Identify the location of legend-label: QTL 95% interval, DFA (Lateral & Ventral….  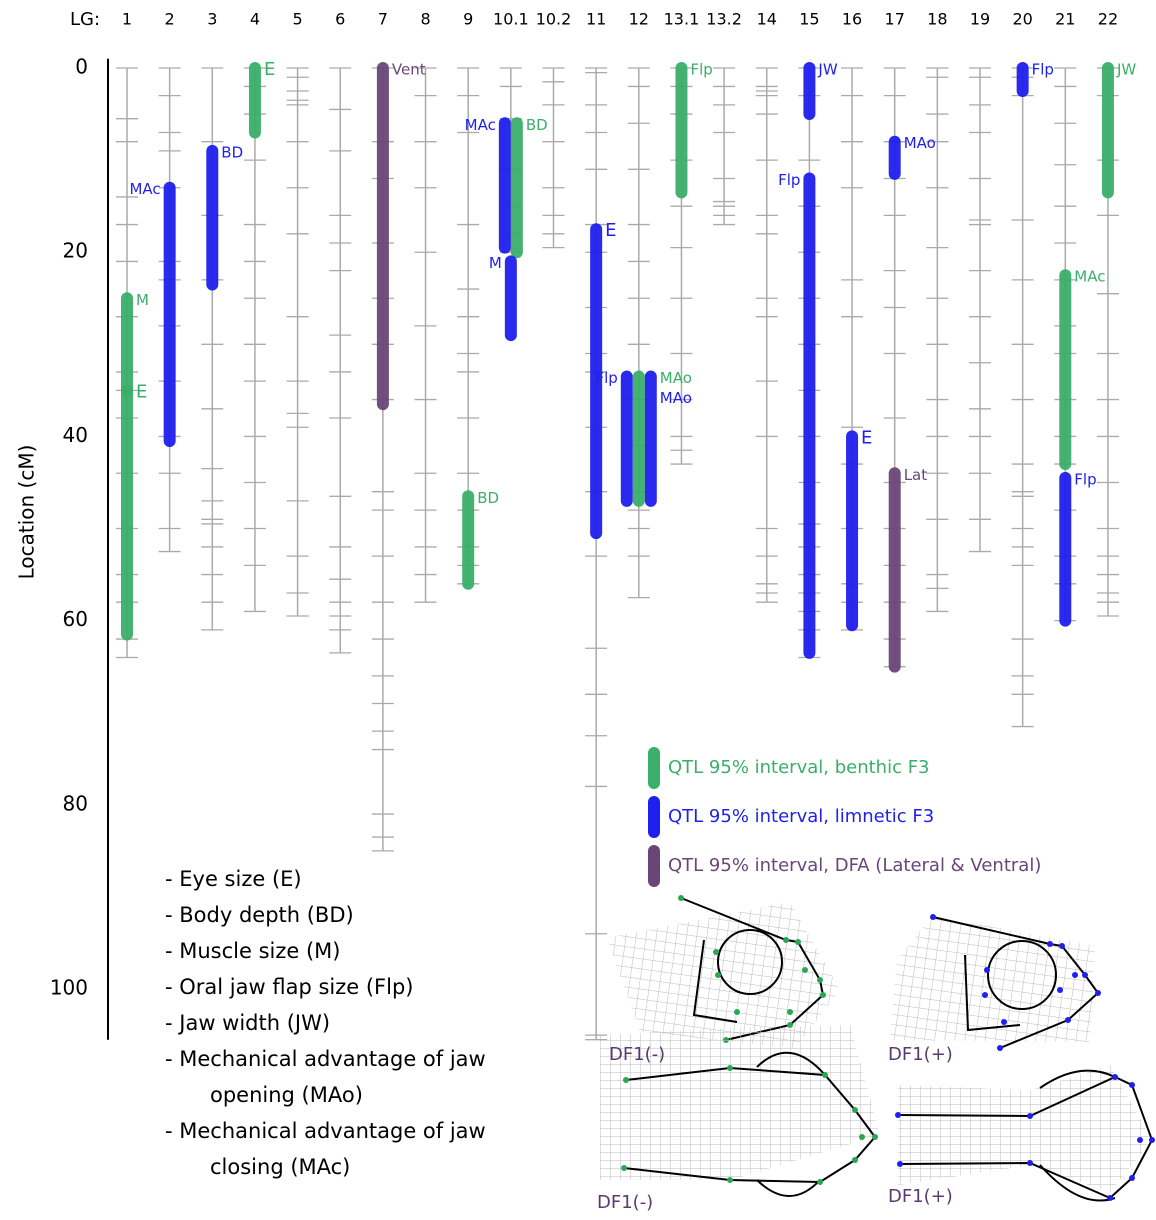
(854, 865).